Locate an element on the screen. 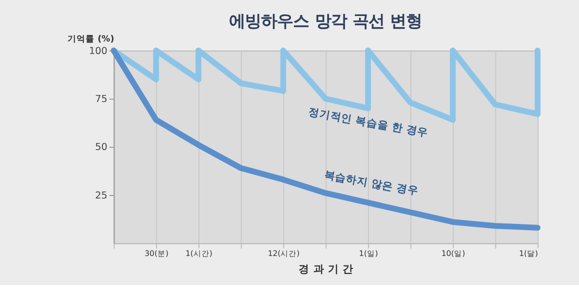 Image resolution: width=579 pixels, height=307 pixels. x-axis-title: 경 과 기 간 is located at coordinates (326, 270).